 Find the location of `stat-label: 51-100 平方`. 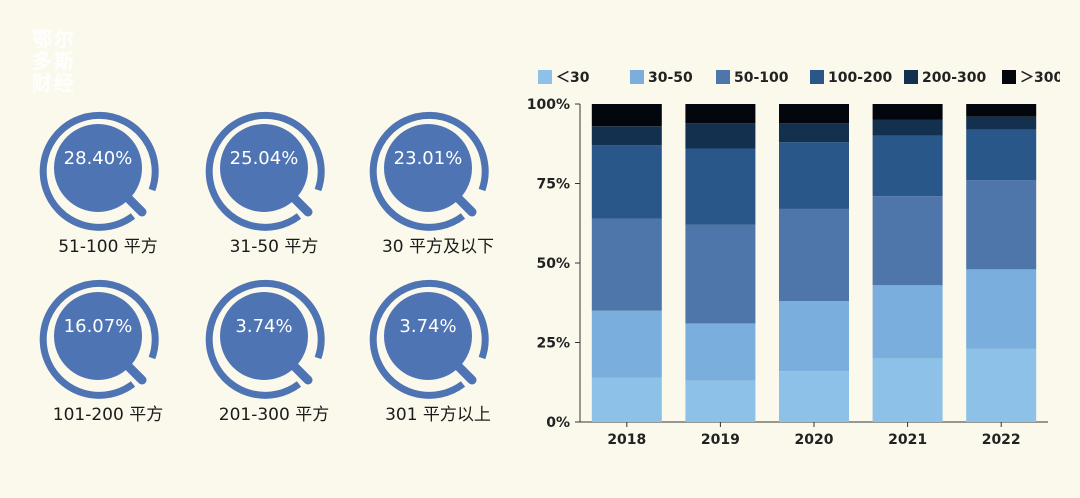

stat-label: 51-100 平方 is located at coordinates (108, 247).